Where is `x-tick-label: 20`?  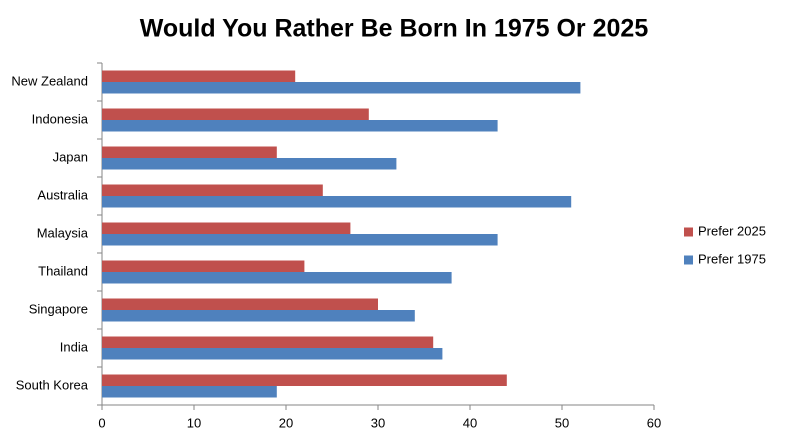
x-tick-label: 20 is located at coordinates (286, 422).